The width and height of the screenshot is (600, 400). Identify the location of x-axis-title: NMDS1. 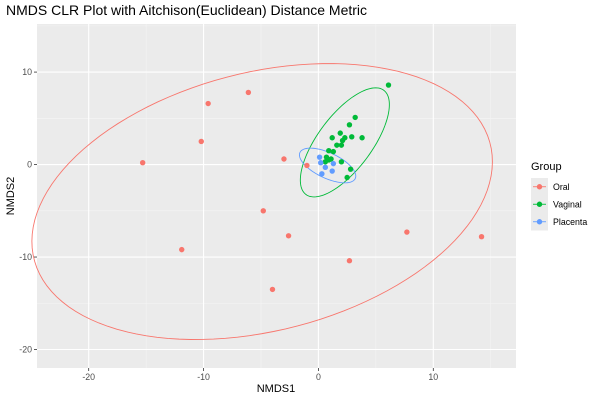
(276, 389).